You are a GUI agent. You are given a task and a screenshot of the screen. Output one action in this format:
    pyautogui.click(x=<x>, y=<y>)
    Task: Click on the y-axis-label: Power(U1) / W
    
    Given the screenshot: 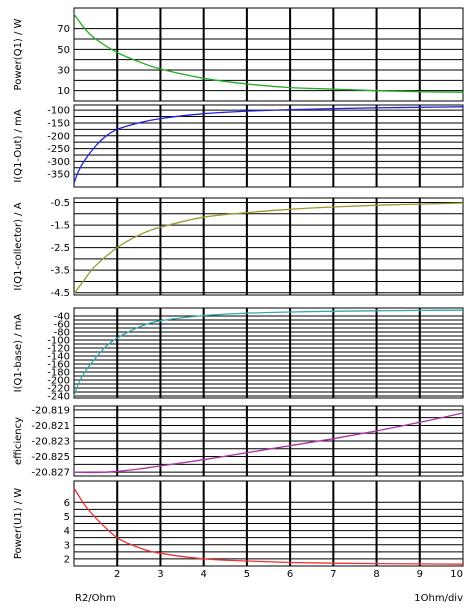 What is the action you would take?
    pyautogui.click(x=18, y=523)
    